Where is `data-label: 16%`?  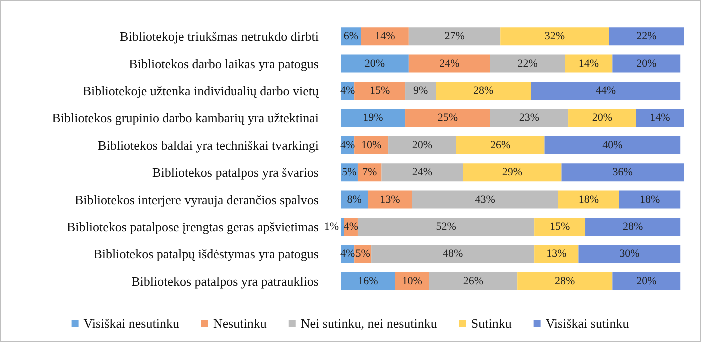
data-label: 16% is located at coordinates (368, 281).